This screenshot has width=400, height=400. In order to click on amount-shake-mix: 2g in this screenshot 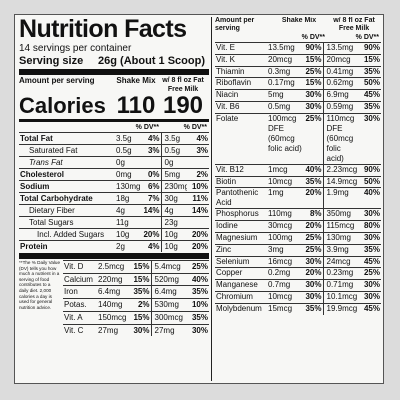, I will do `click(128, 246)`.